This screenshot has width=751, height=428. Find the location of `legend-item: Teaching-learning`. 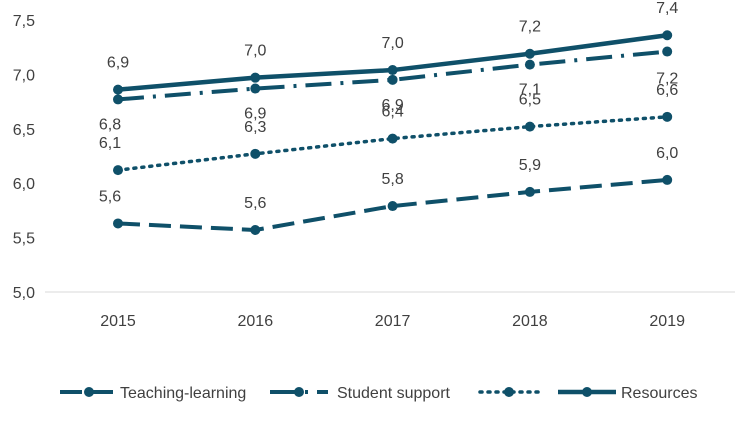

legend-item: Teaching-learning is located at coordinates (153, 393).